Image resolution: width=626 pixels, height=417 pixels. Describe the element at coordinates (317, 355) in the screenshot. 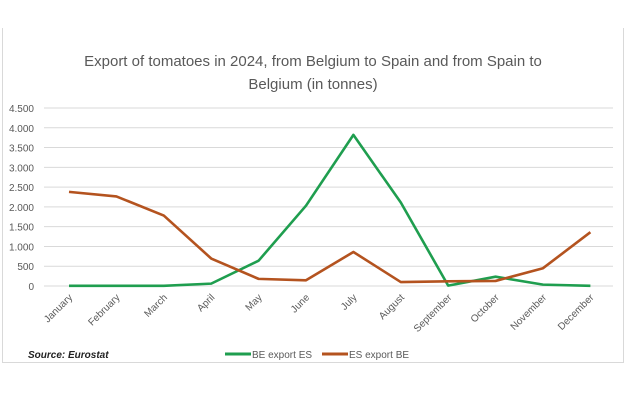

I see `legend: BE export ES ES export BE` at that location.